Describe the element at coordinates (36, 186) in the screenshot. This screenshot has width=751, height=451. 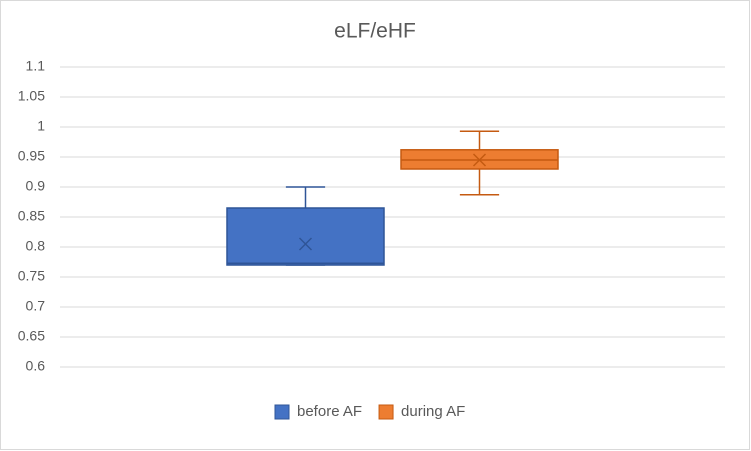
I see `y-tick-label: 0.9` at that location.